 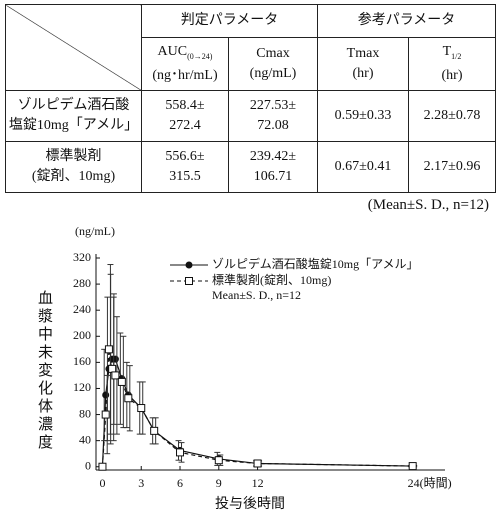 I want to click on column-header: Cmax (ng/mL), so click(x=273, y=64).